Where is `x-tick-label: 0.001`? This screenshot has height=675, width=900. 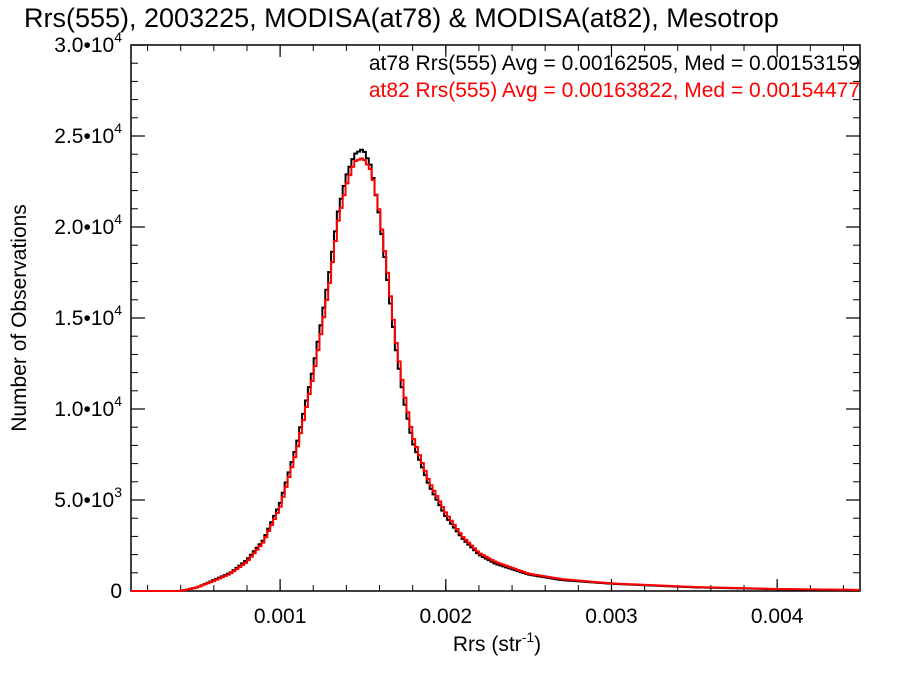
x-tick-label: 0.001 is located at coordinates (280, 616).